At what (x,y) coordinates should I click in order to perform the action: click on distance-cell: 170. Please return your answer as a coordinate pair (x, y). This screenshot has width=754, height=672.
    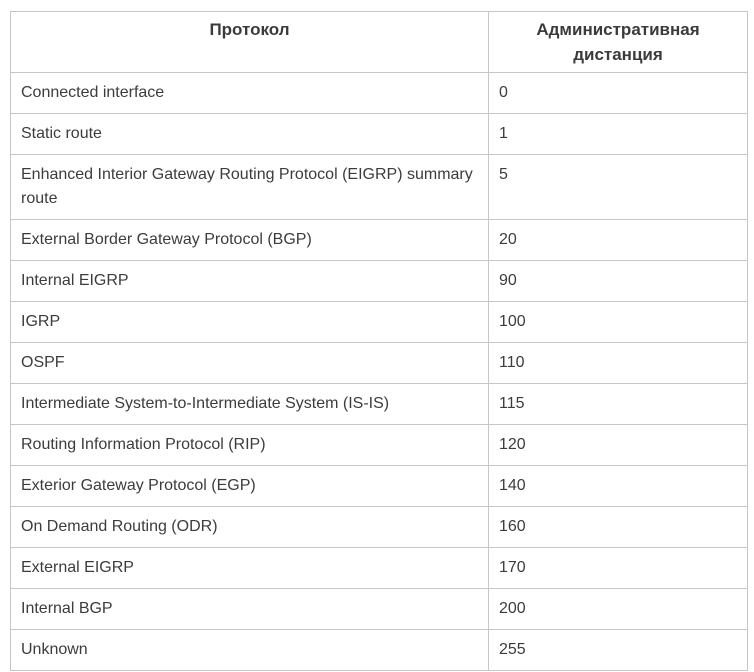
    Looking at the image, I should click on (618, 568).